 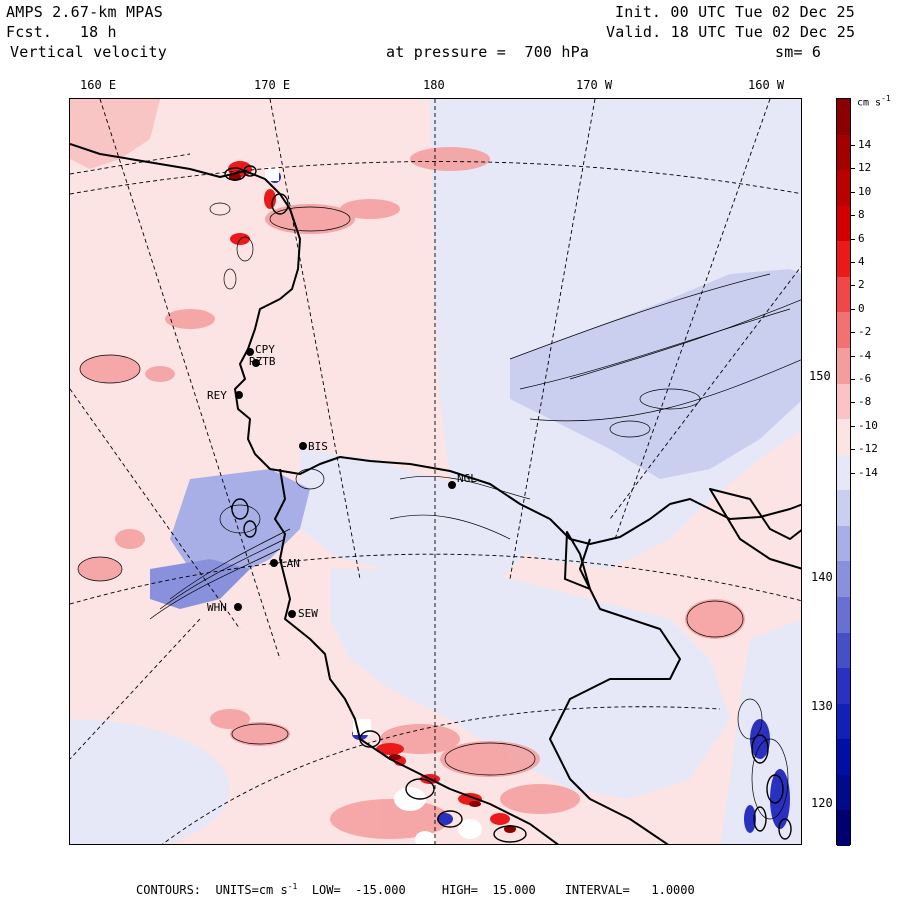 What do you see at coordinates (861, 215) in the screenshot?
I see `colorbar-tick-label: 8` at bounding box center [861, 215].